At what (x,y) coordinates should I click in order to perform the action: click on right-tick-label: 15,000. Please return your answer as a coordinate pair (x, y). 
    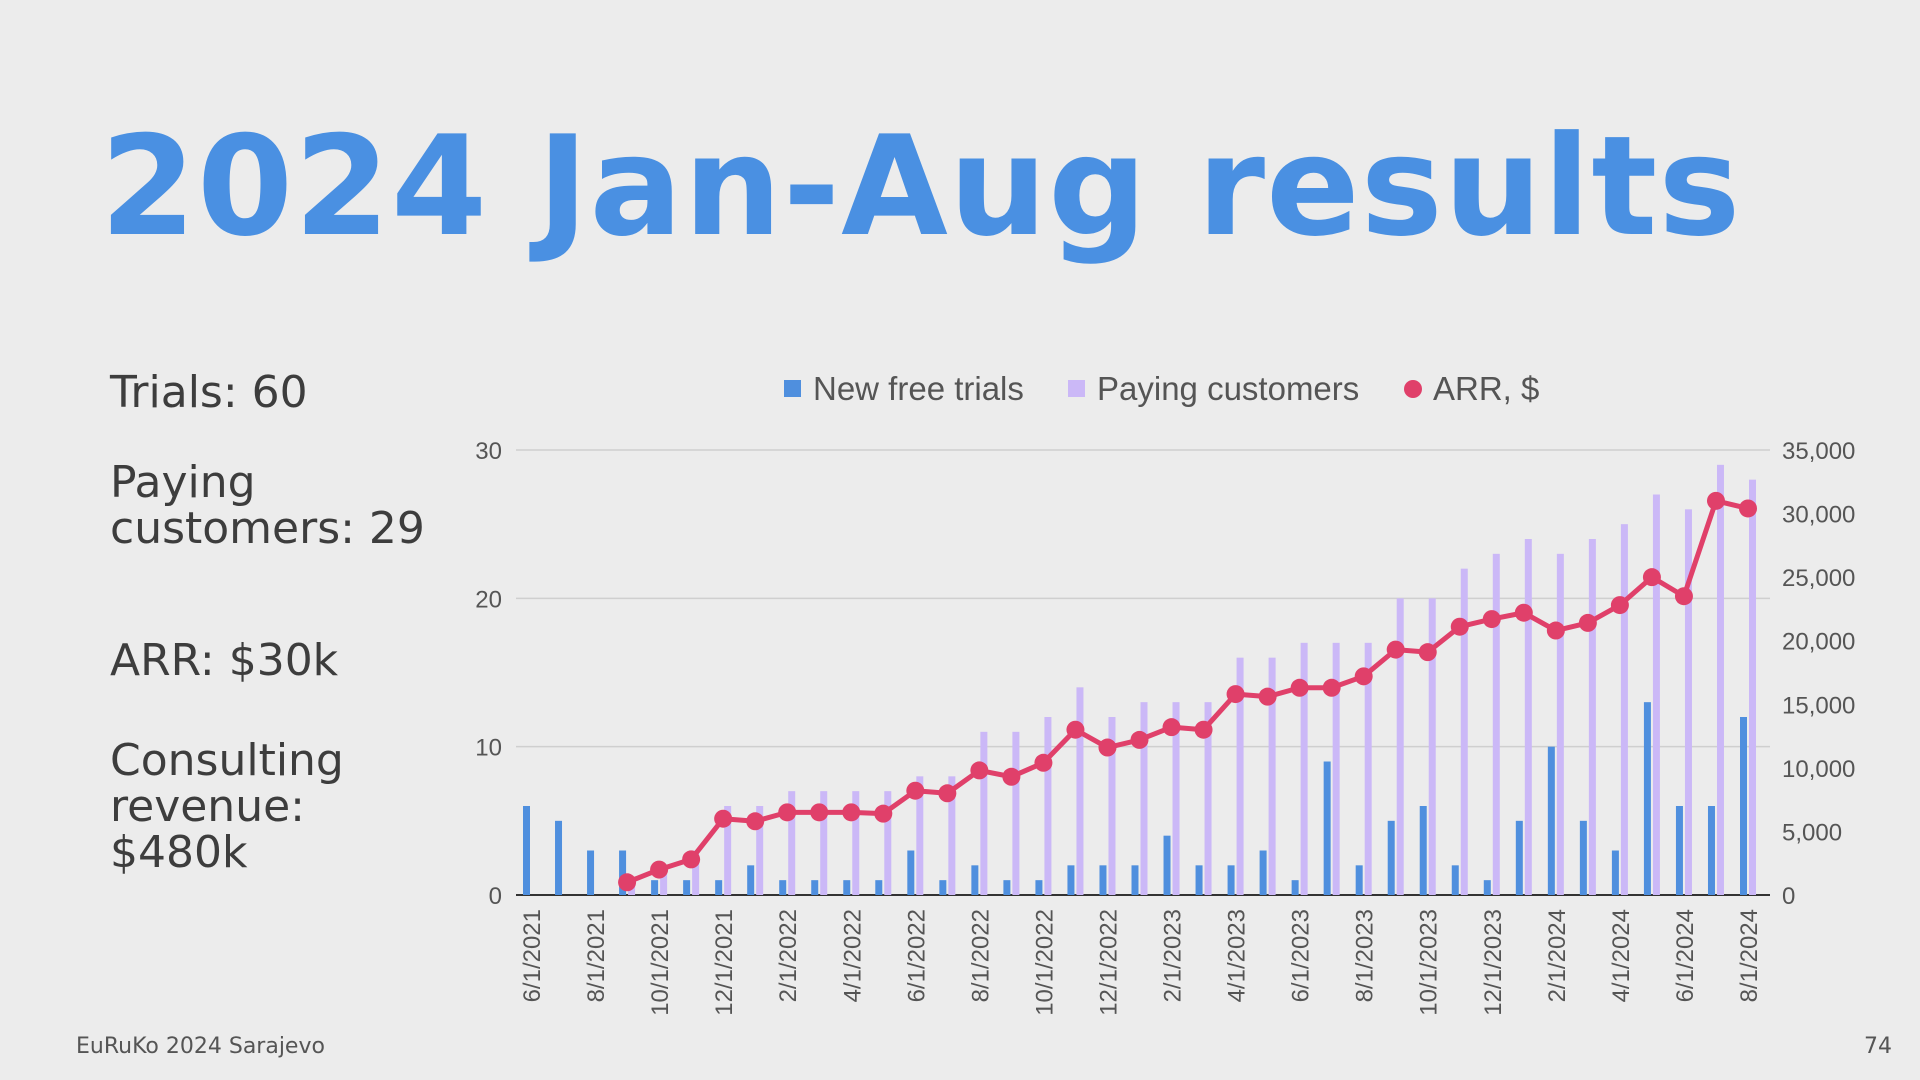
    Looking at the image, I should click on (1818, 705).